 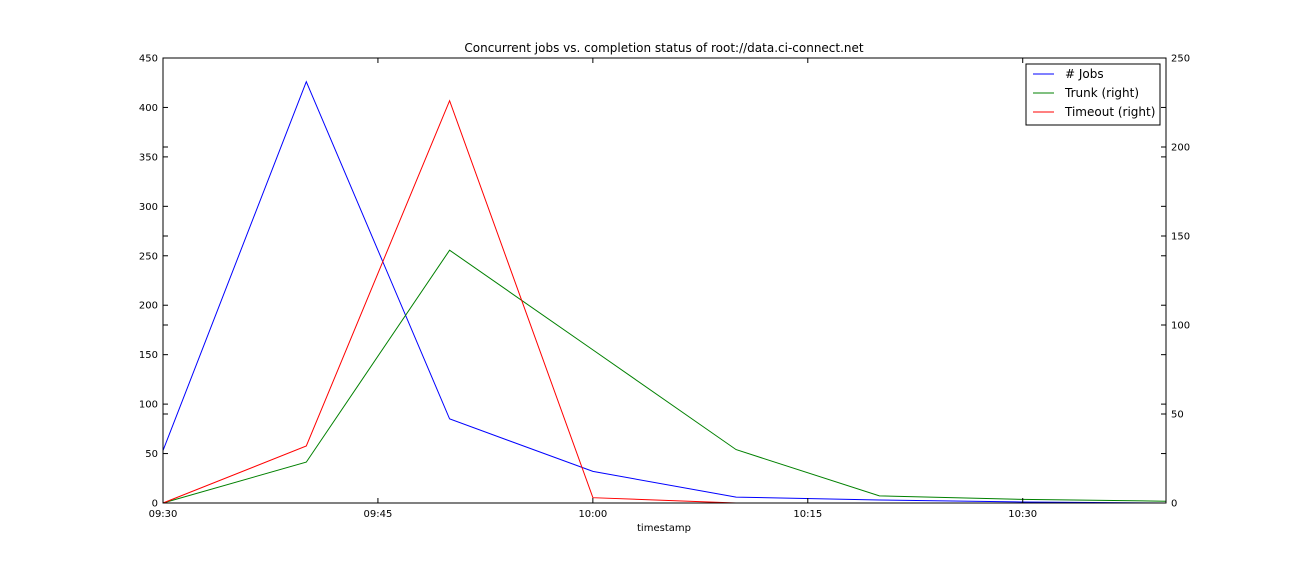 I want to click on right-tick-label: 200, so click(x=1180, y=148).